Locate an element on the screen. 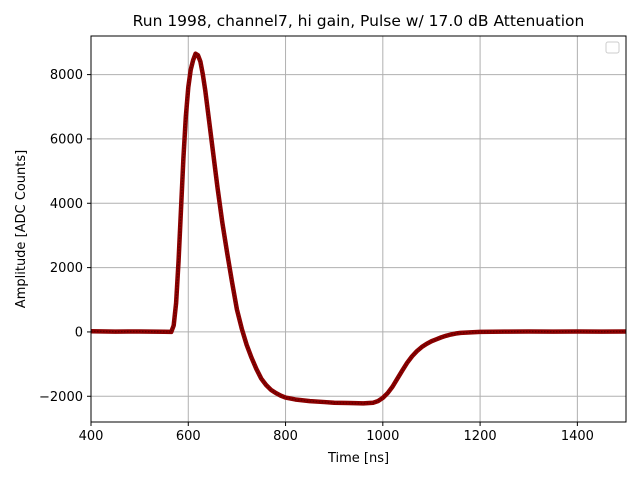 The image size is (640, 480). x-tick-label: 800 is located at coordinates (285, 436).